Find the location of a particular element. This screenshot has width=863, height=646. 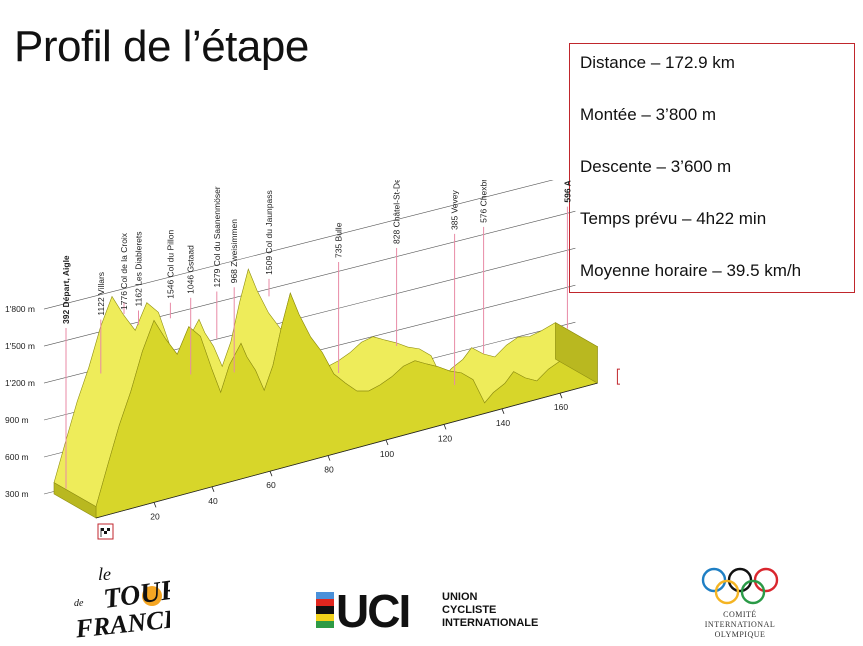

x-axis-labels: 20 40 60 80 100 120 140 160 is located at coordinates (346, 451).